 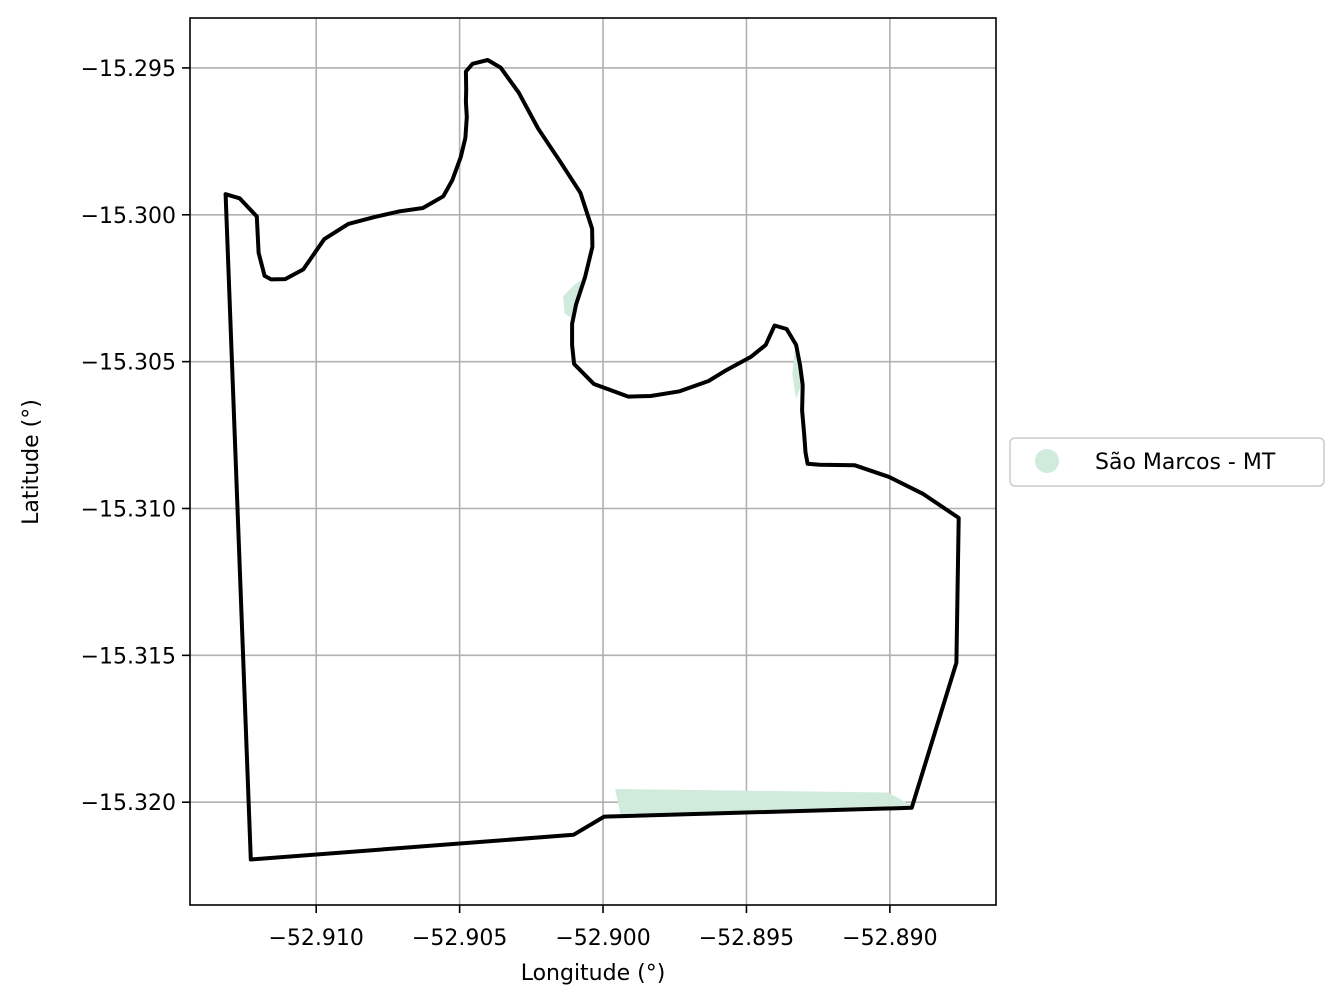 What do you see at coordinates (315, 938) in the screenshot?
I see `x-tick-label: −52.910` at bounding box center [315, 938].